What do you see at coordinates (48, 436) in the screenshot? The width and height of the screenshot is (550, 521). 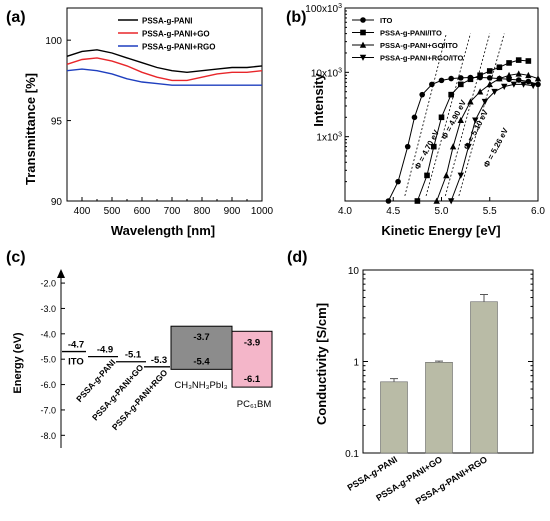 I see `panel-c-ytick-label: -8.0` at bounding box center [48, 436].